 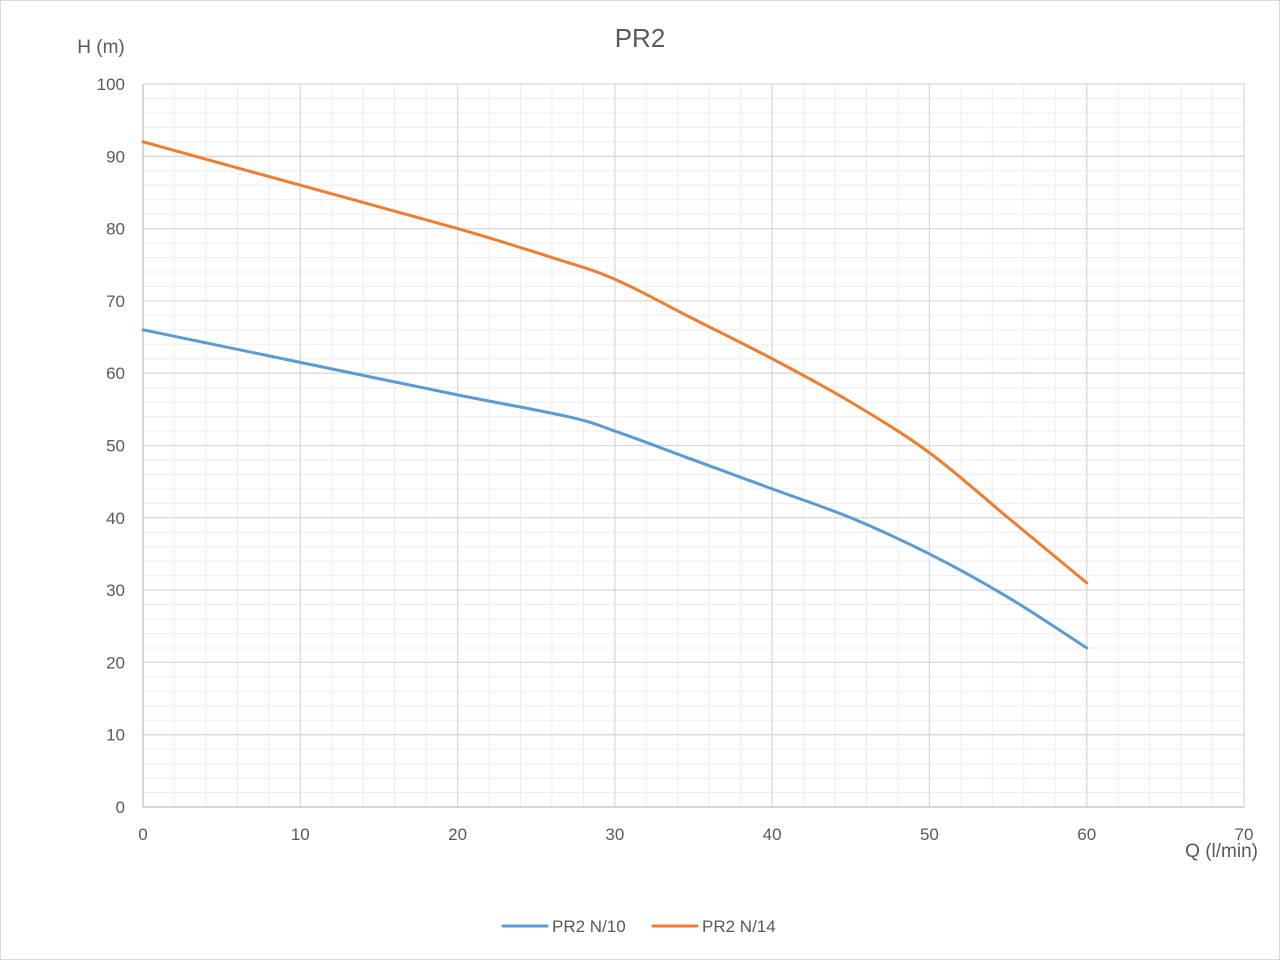 I want to click on x-tick-labels: 0 10 20 30 40 50 60 70, so click(x=695, y=834).